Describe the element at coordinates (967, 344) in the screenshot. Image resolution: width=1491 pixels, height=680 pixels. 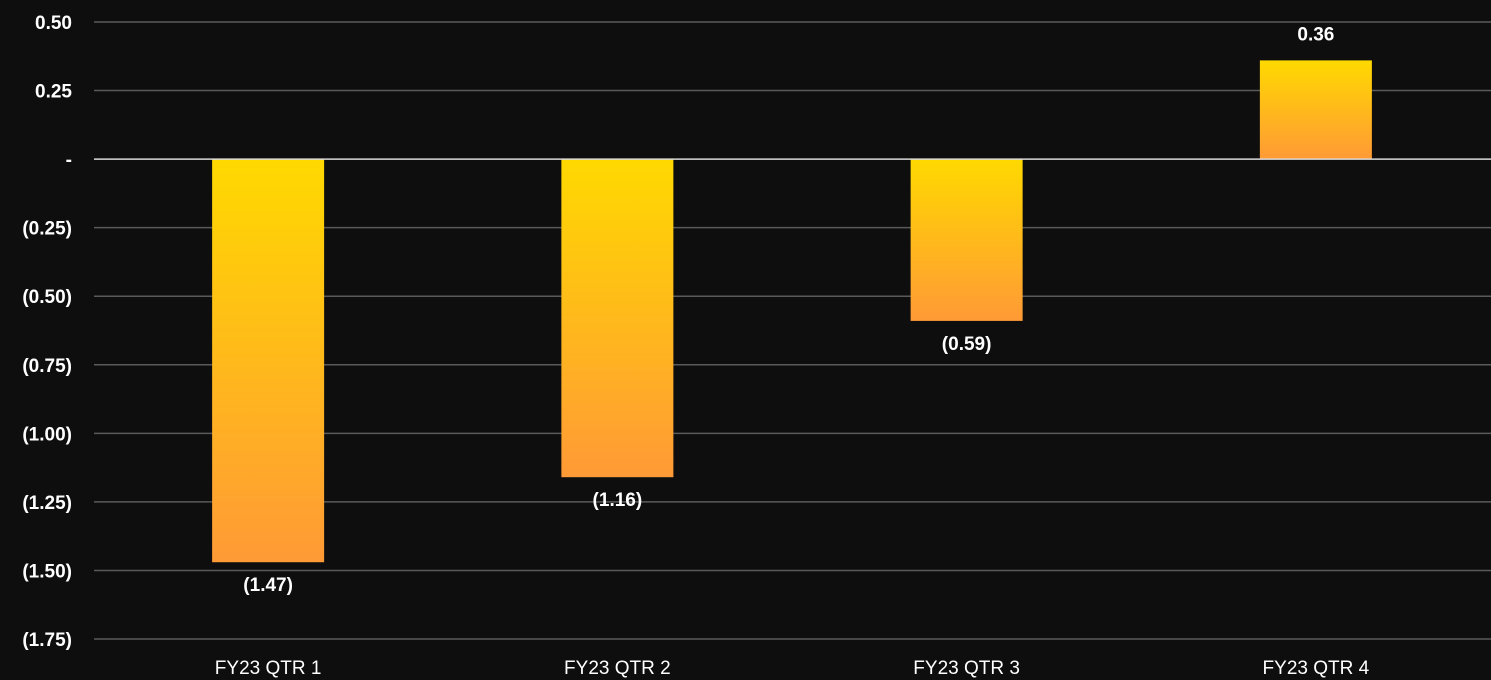
I see `data-label: (0.59)` at that location.